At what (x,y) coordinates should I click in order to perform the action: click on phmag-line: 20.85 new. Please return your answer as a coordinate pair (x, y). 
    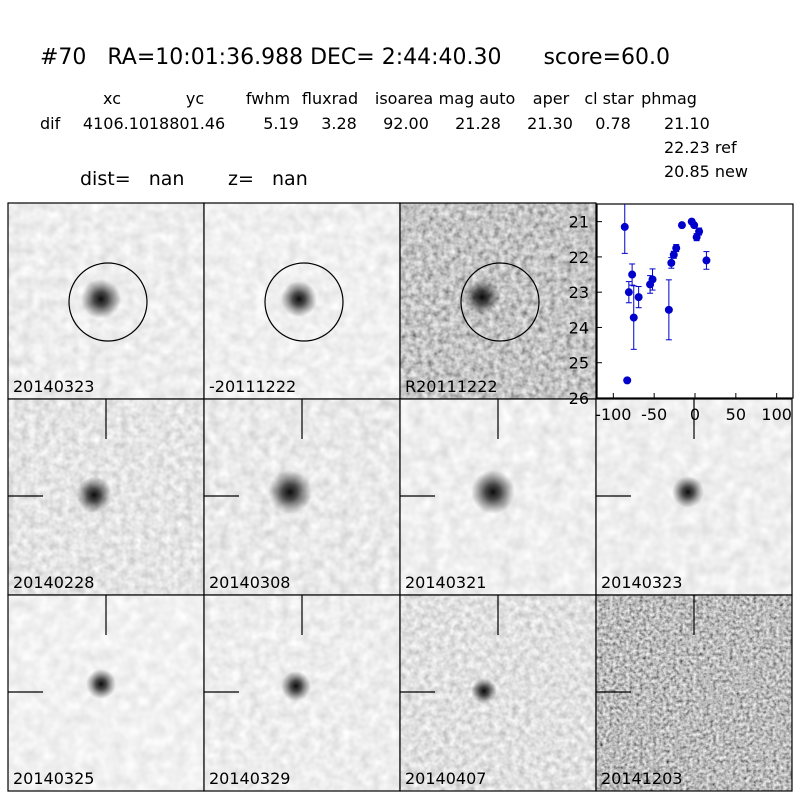
    Looking at the image, I should click on (706, 171).